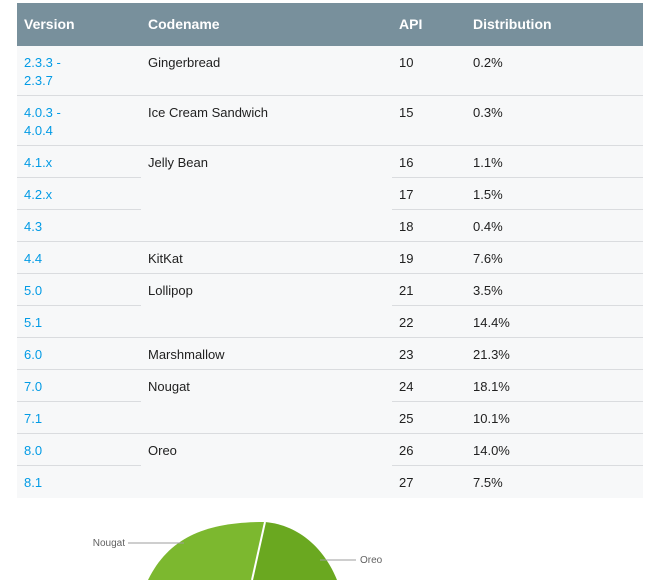 This screenshot has height=580, width=661. Describe the element at coordinates (488, 226) in the screenshot. I see `distribution-value: 0.4%` at that location.